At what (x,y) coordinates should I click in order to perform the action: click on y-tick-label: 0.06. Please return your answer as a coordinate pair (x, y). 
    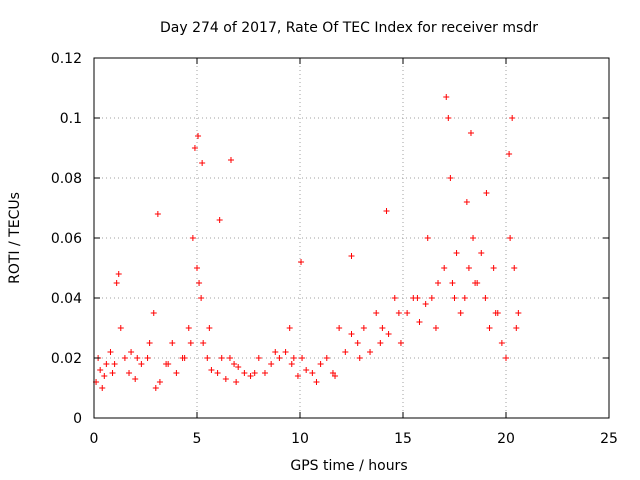
    Looking at the image, I should click on (66, 239).